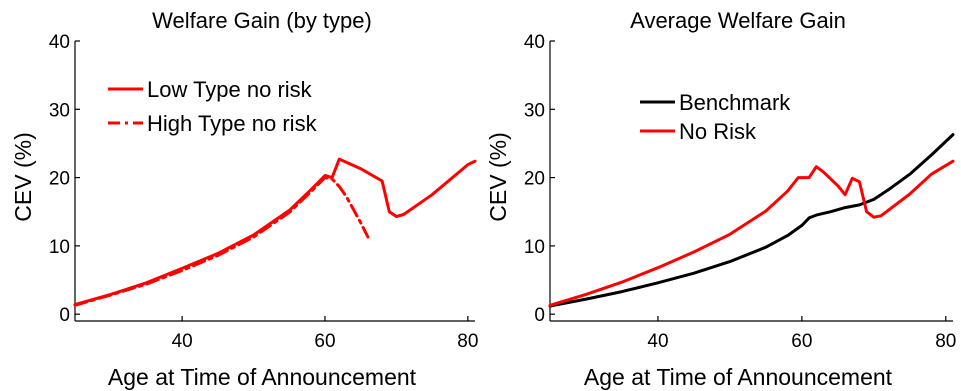  Describe the element at coordinates (718, 131) in the screenshot. I see `legend-label-no-risk: No Risk` at that location.